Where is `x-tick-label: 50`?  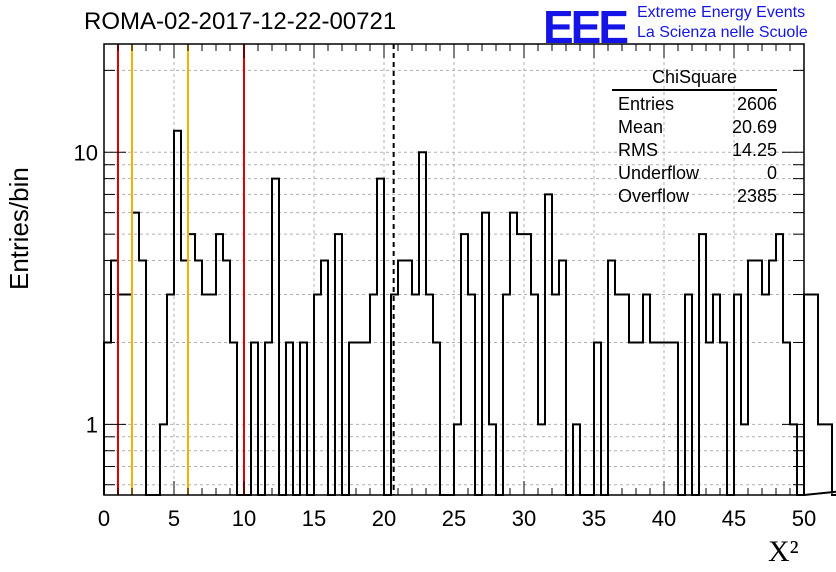 x-tick-label: 50 is located at coordinates (804, 518).